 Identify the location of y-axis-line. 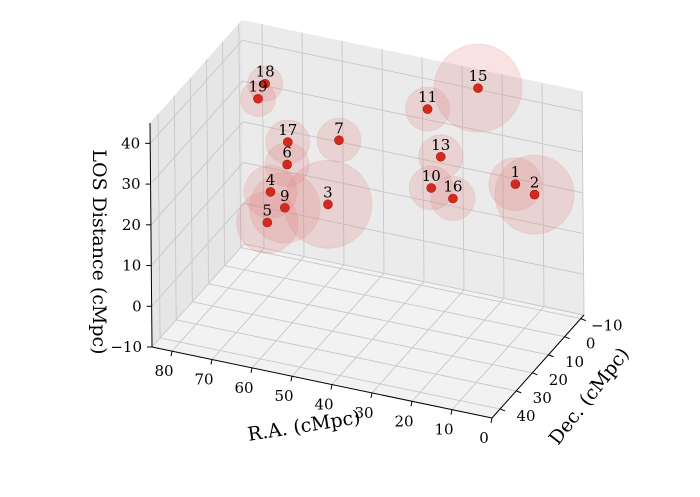
(538, 366).